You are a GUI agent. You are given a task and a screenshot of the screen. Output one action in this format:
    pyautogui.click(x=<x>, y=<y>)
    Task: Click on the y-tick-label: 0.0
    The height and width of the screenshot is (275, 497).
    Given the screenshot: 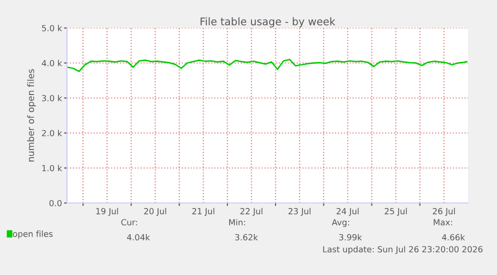 What is the action you would take?
    pyautogui.click(x=55, y=203)
    